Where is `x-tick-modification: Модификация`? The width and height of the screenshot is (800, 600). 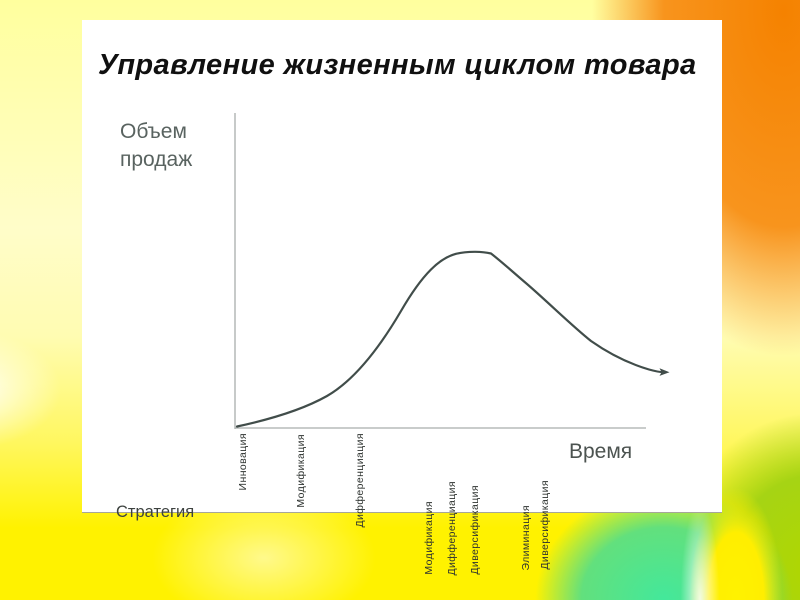 x-tick-modification: Модификация is located at coordinates (301, 471).